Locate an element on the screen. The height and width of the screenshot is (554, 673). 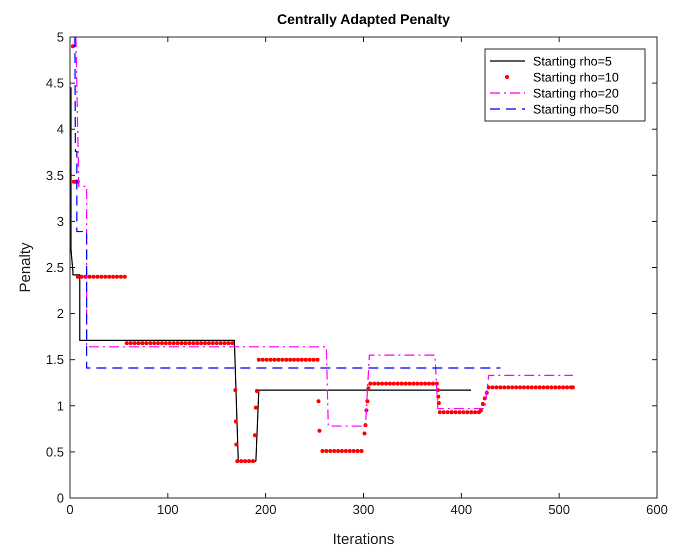
y-tick-label: 1 is located at coordinates (60, 406).